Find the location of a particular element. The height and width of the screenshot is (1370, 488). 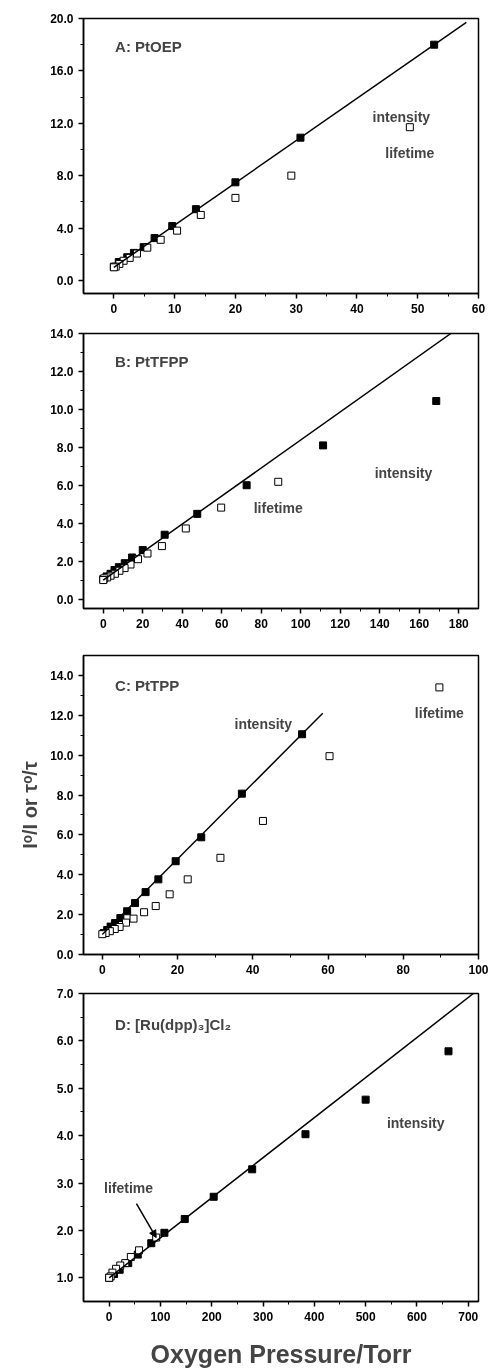

x-tick-label: 200 is located at coordinates (212, 1316).